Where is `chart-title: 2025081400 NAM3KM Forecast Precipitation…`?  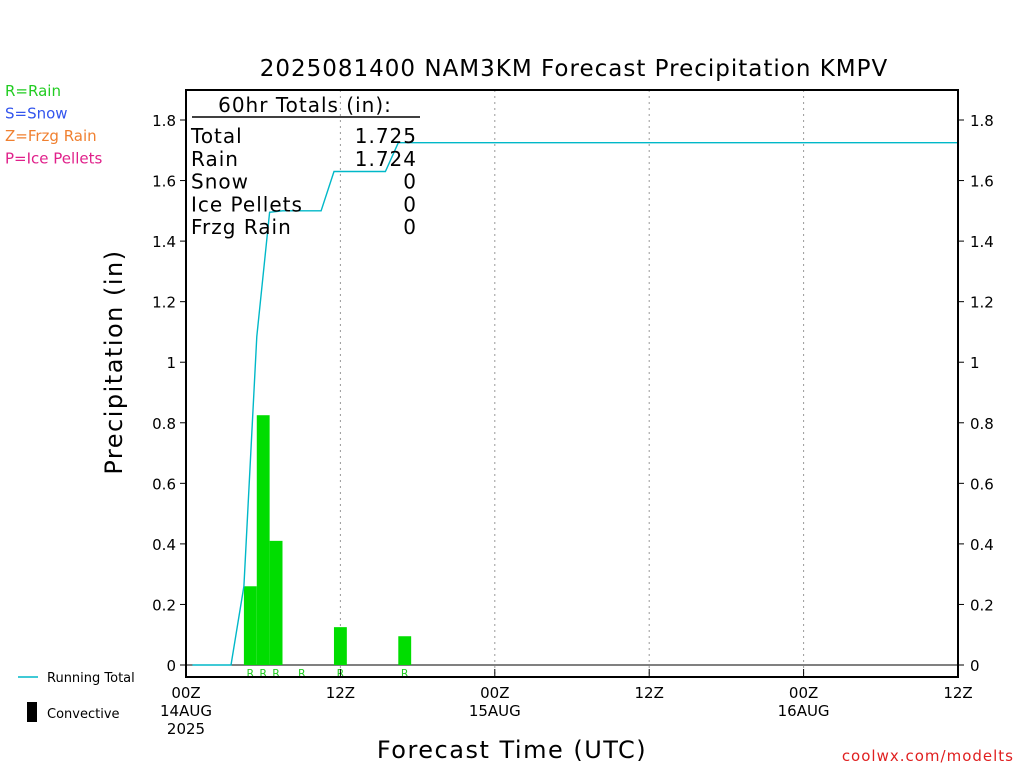
chart-title: 2025081400 NAM3KM Forecast Precipitation… is located at coordinates (574, 69).